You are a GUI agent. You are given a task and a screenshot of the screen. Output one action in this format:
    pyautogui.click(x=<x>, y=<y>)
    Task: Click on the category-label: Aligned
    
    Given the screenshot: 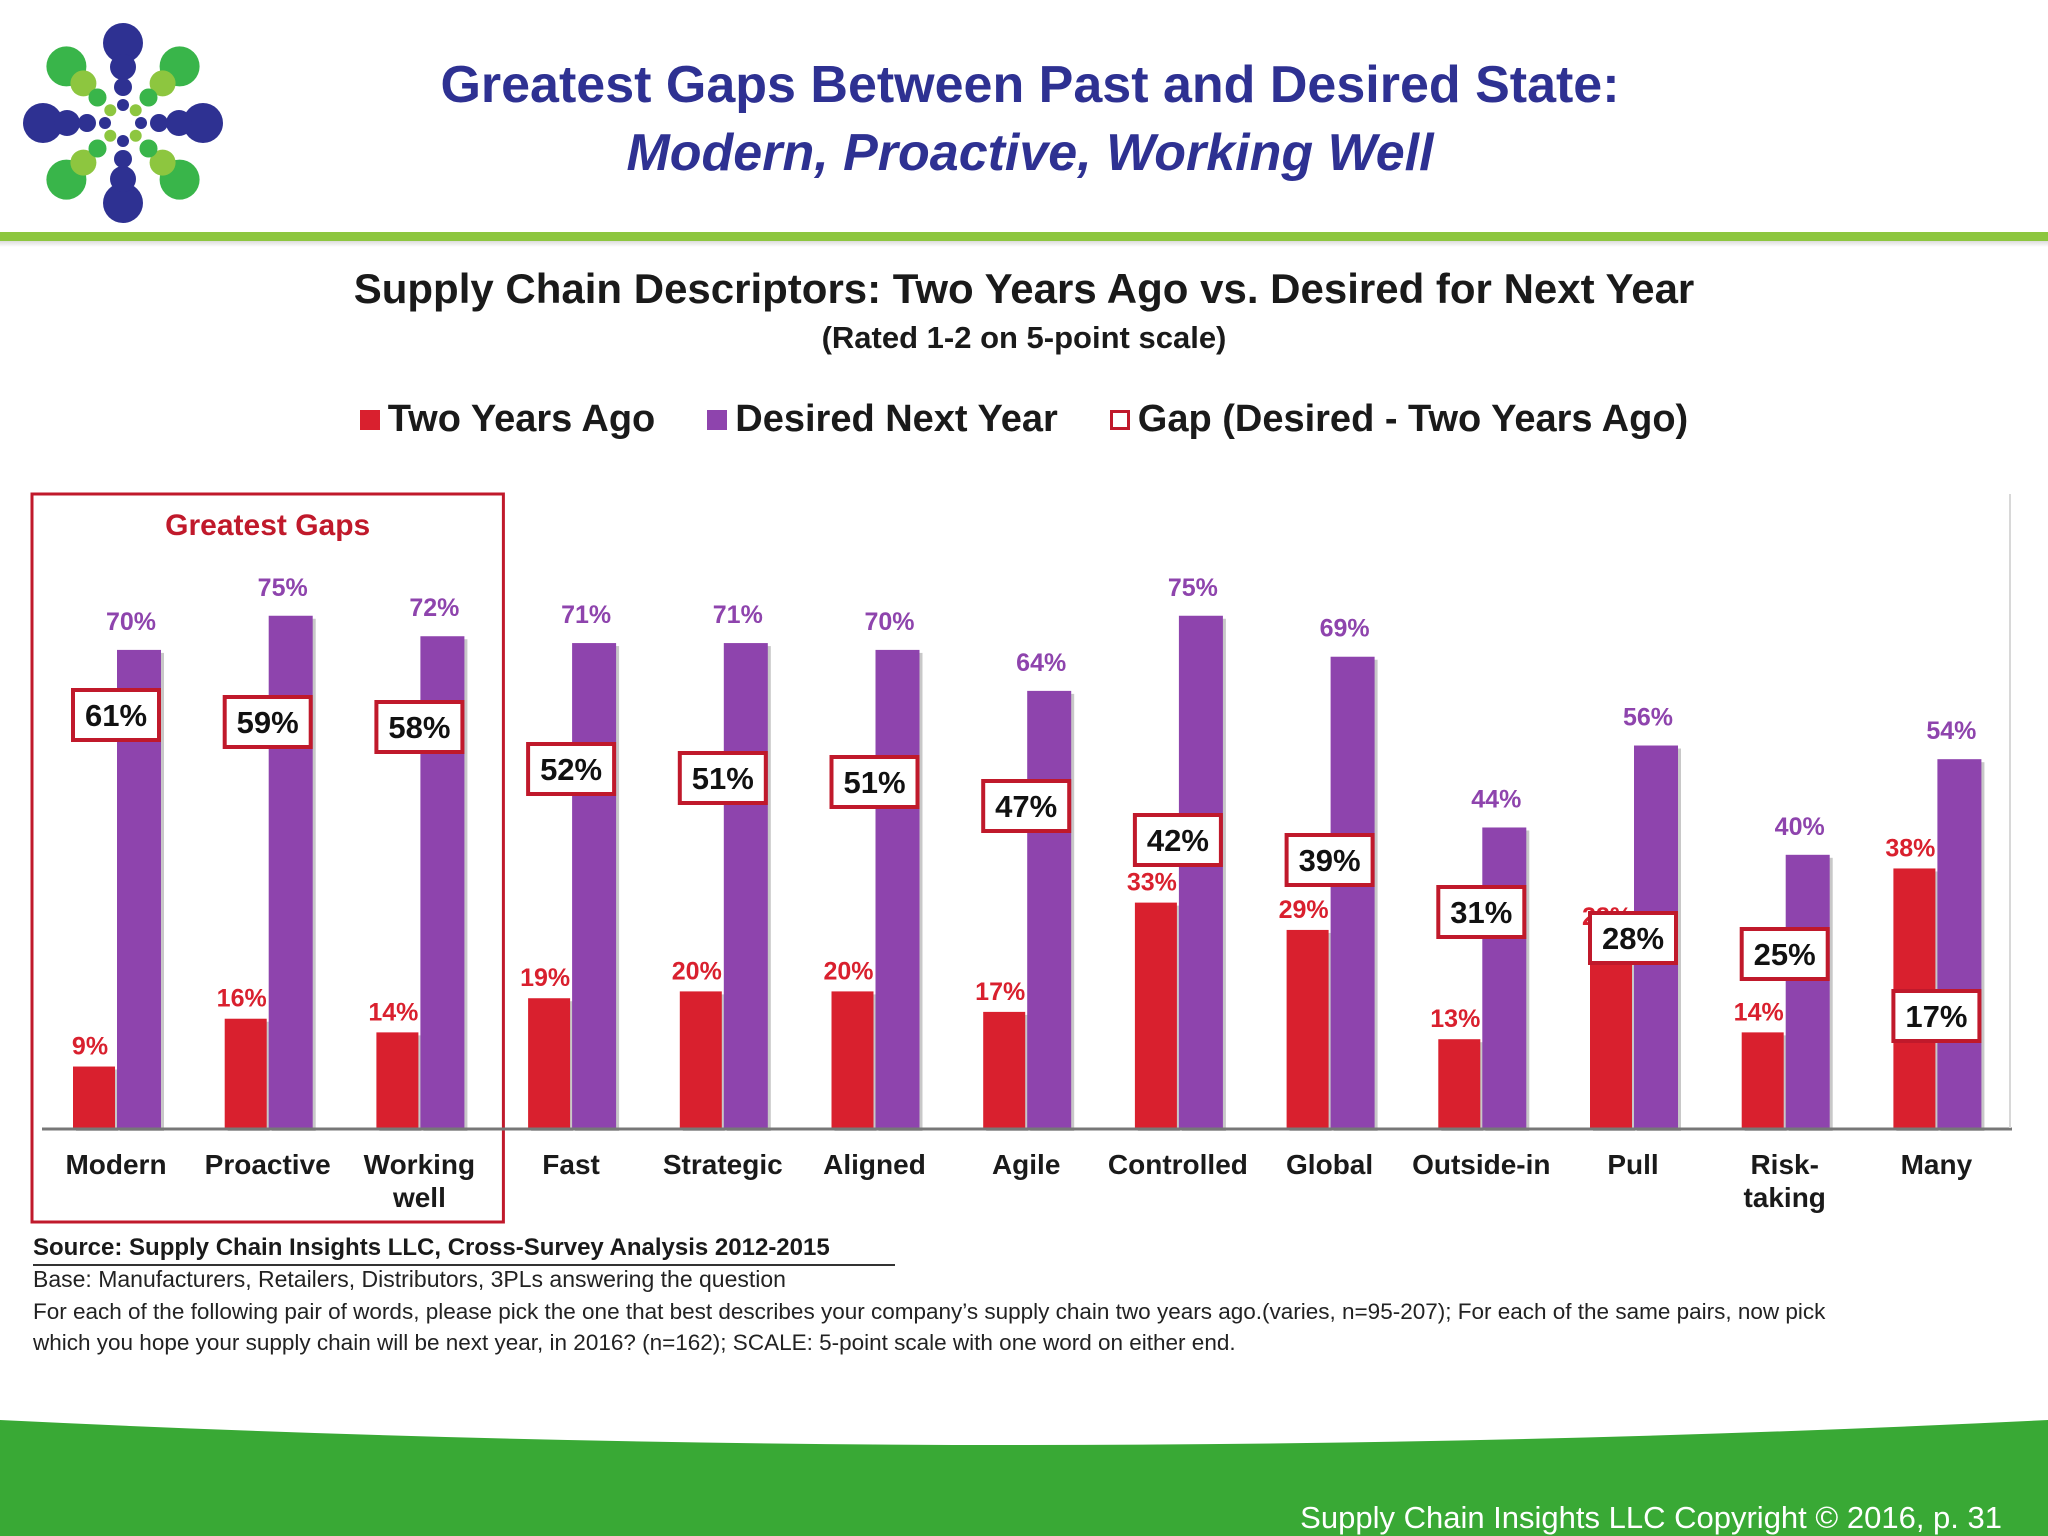 What is the action you would take?
    pyautogui.click(x=874, y=1164)
    